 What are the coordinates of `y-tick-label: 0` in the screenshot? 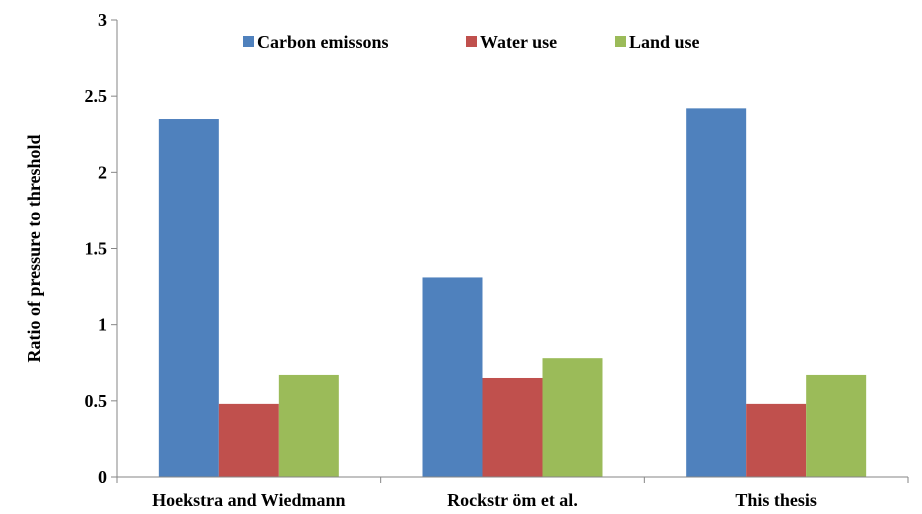 It's located at (102, 477).